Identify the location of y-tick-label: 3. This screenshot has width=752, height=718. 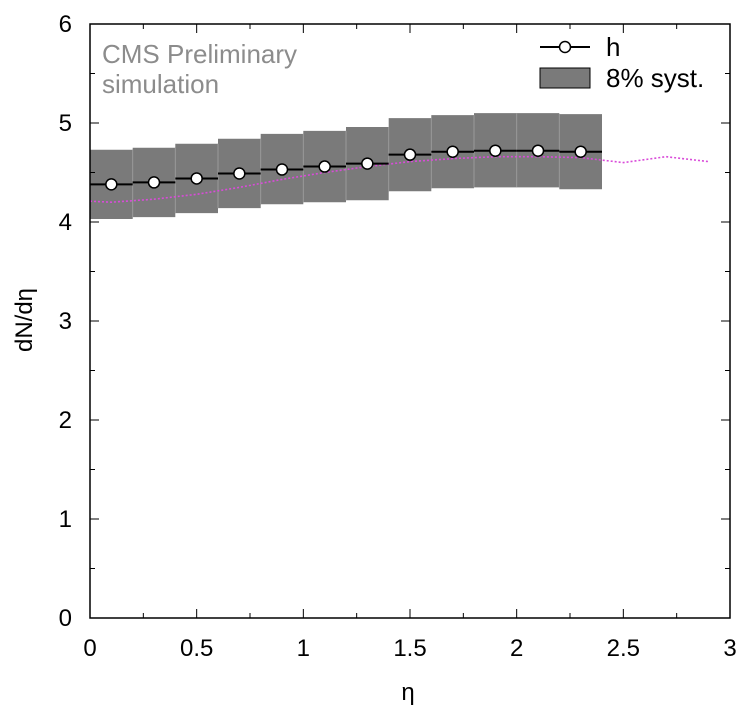
(65, 321).